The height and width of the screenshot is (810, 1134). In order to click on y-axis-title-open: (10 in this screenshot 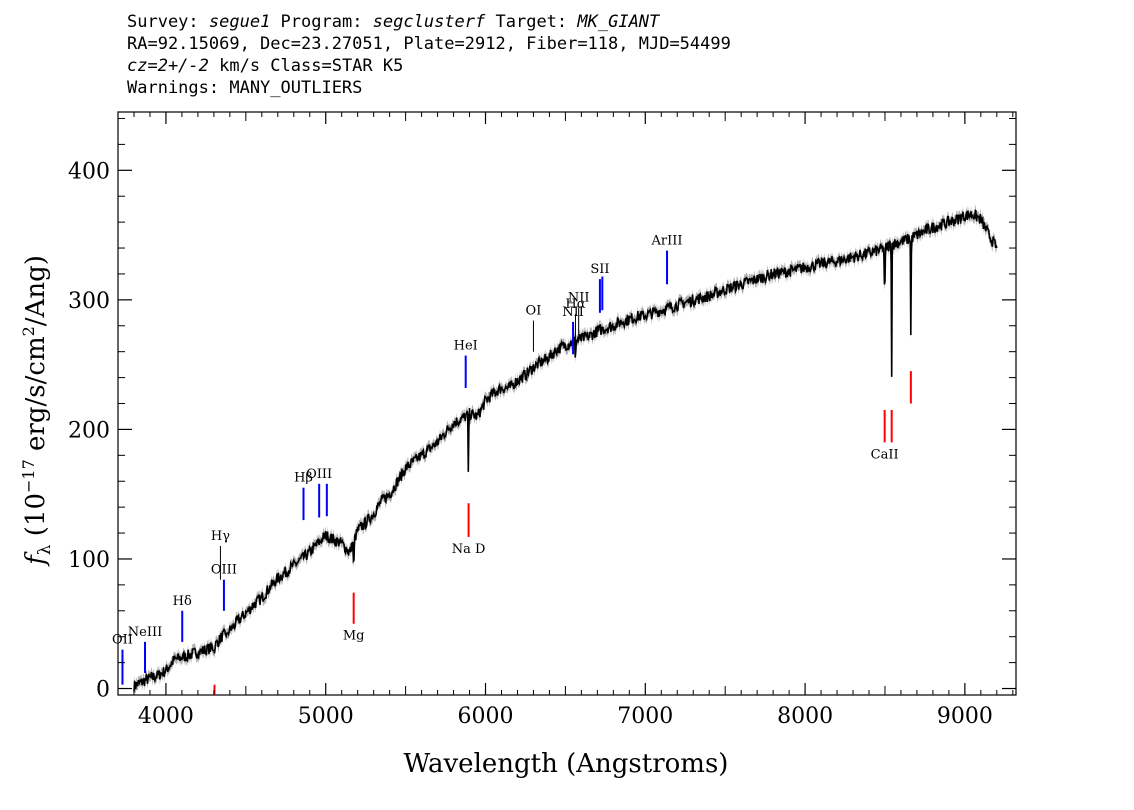, I will do `click(36, 519)`.